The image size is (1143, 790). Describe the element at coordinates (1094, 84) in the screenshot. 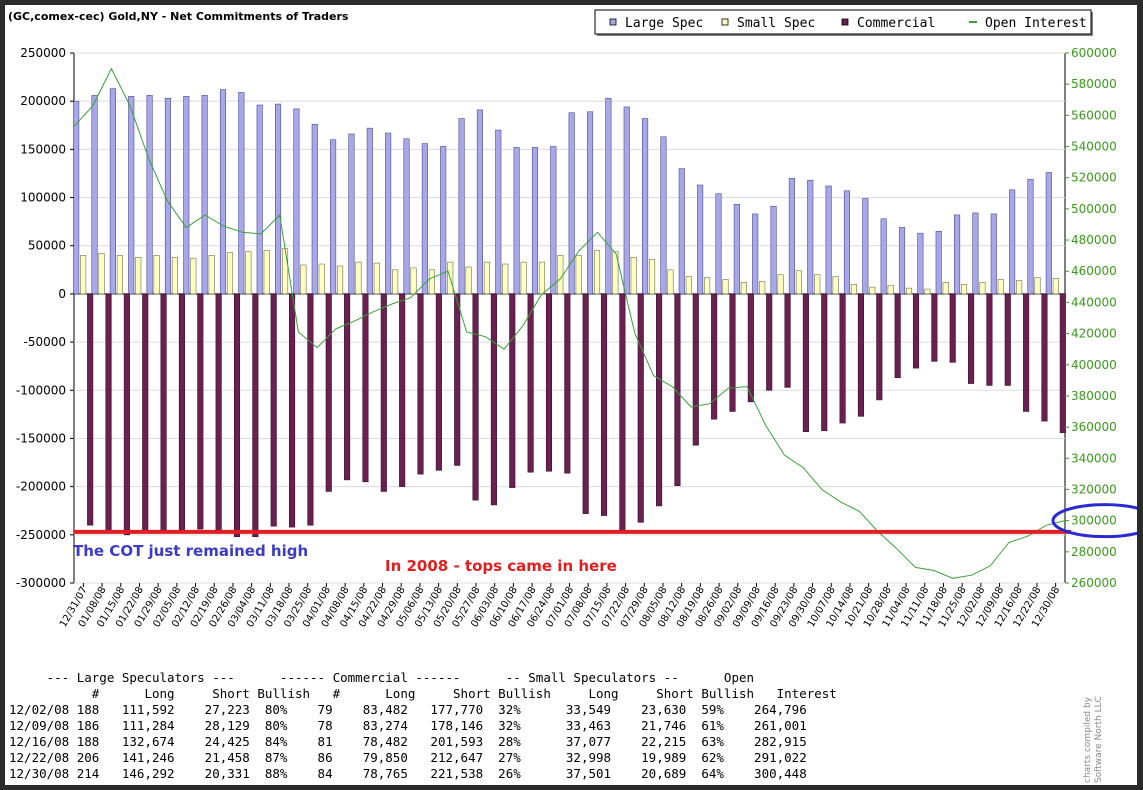

I see `right-tick-label: 580000` at that location.